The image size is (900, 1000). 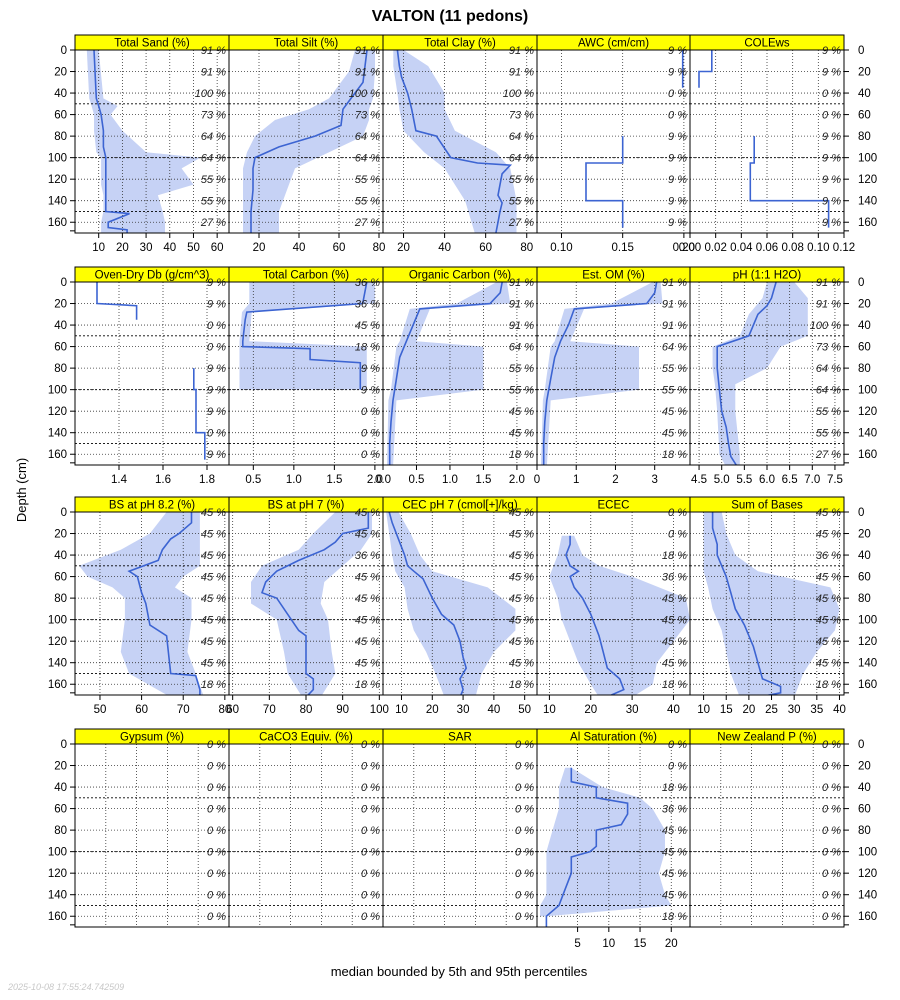 I want to click on chart-title: VALTON (11 pedons), so click(x=450, y=16).